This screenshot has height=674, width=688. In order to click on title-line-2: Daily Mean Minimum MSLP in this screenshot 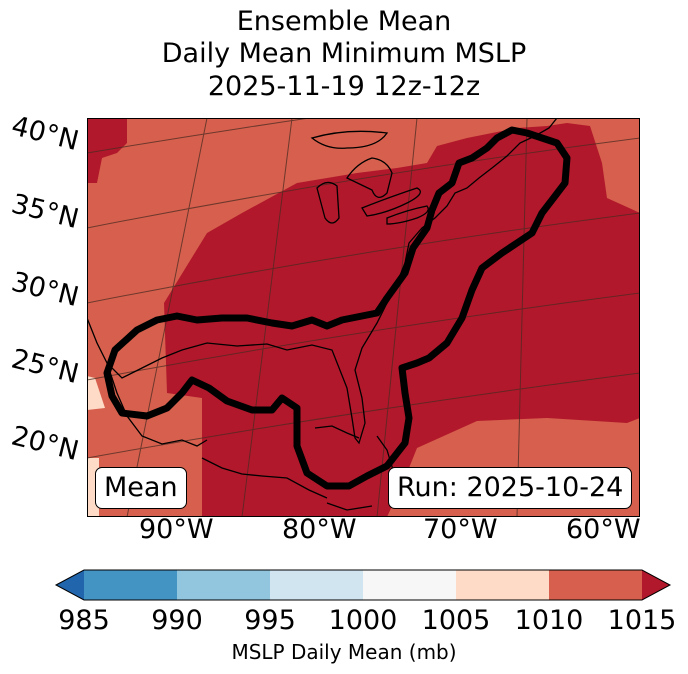, I will do `click(344, 53)`.